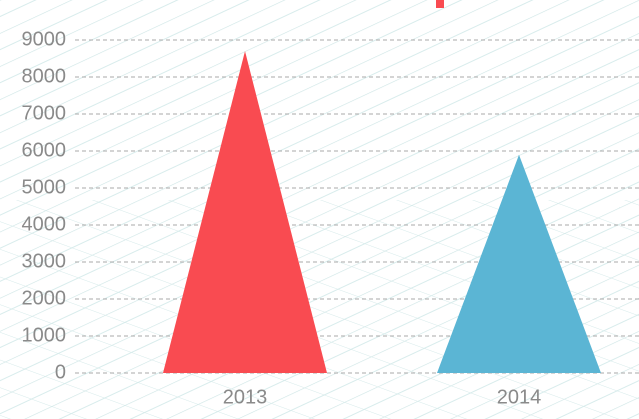 This screenshot has height=419, width=639. What do you see at coordinates (44, 335) in the screenshot?
I see `y-tick-label: 1000` at bounding box center [44, 335].